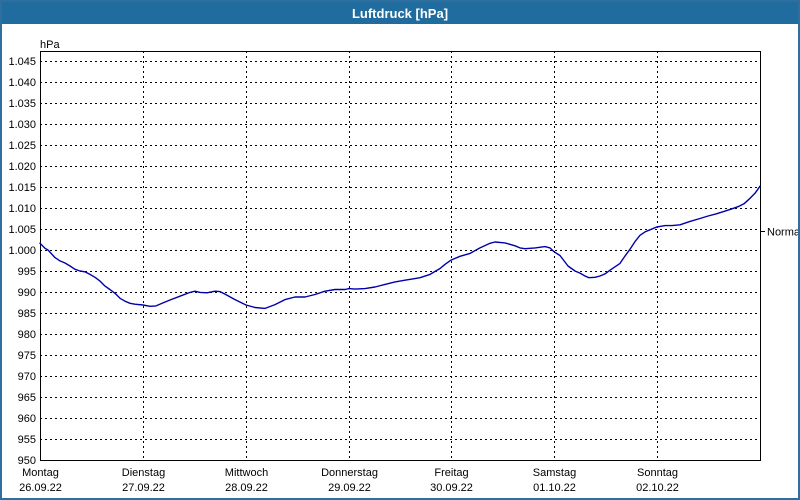 The width and height of the screenshot is (800, 500). Describe the element at coordinates (22, 188) in the screenshot. I see `y-tick-label: 1.015` at that location.